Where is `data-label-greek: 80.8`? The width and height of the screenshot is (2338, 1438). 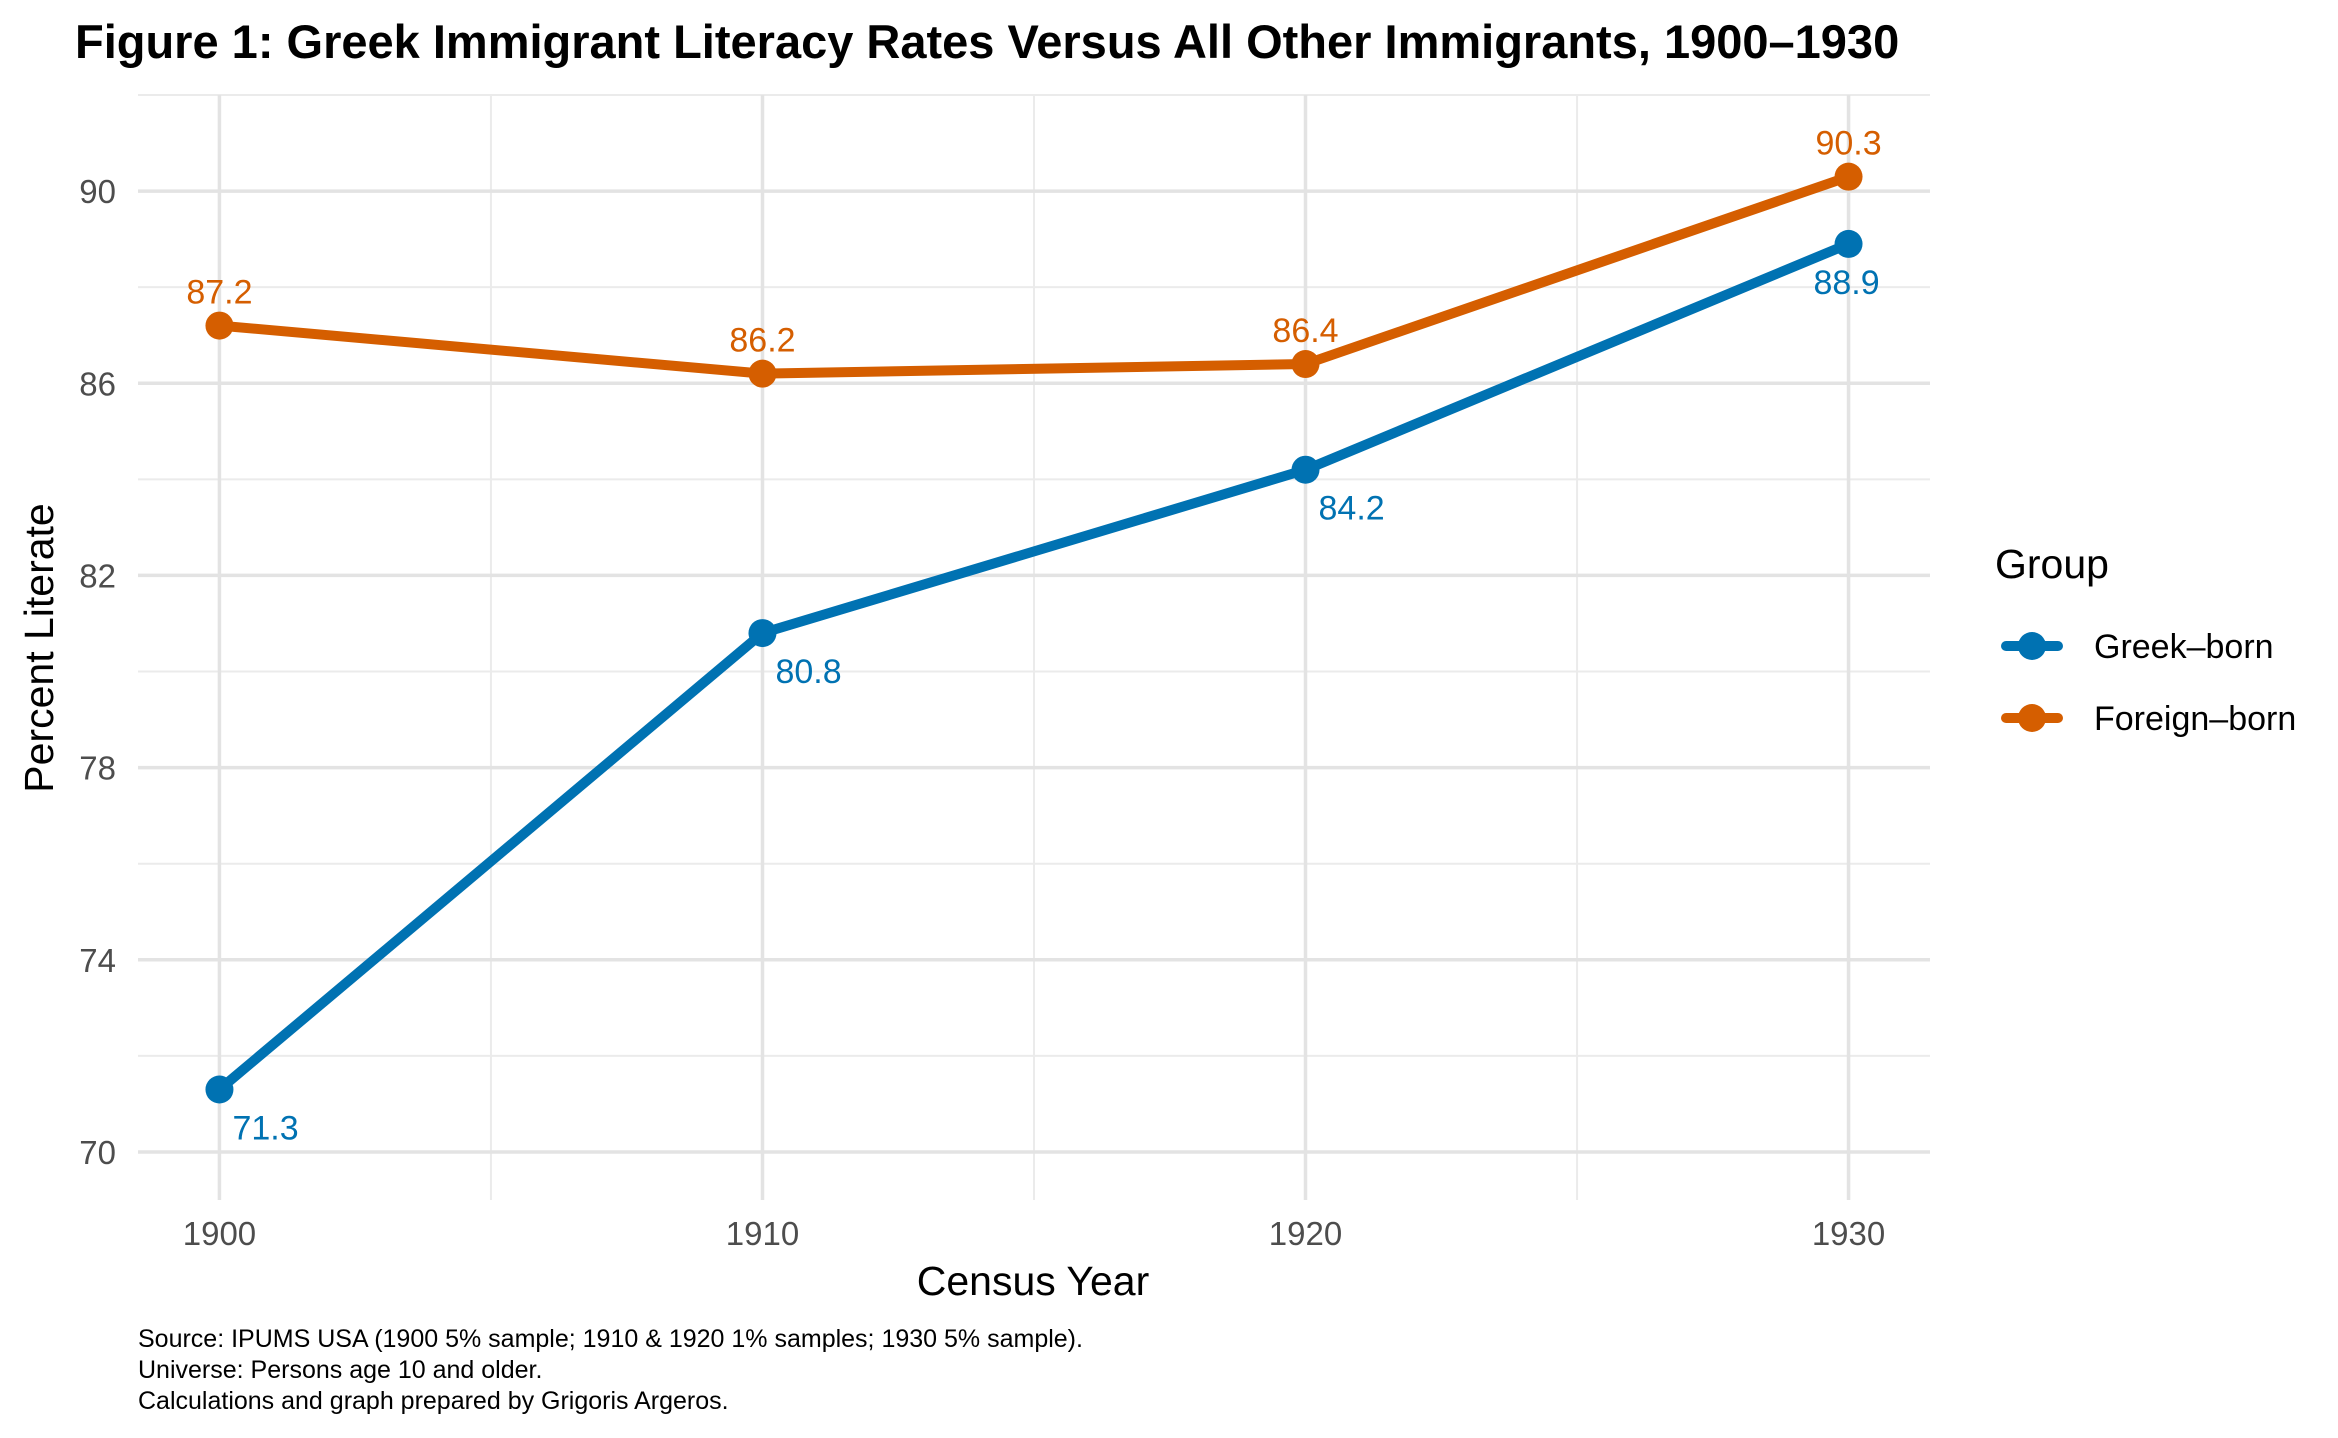 data-label-greek: 80.8 is located at coordinates (808, 672).